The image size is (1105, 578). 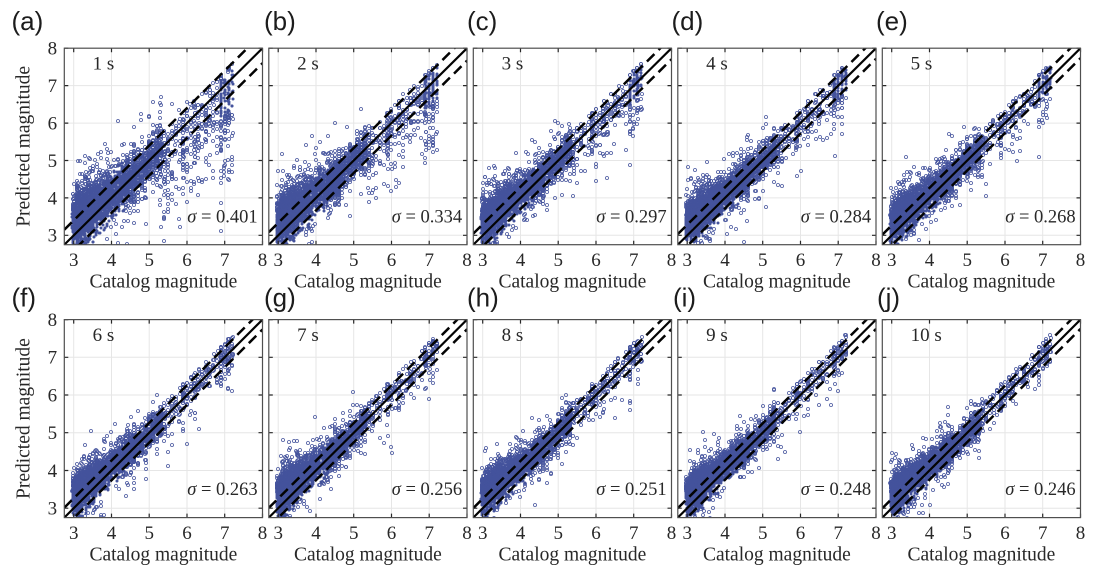 I want to click on svg-text: 5 s, so click(x=922, y=64).